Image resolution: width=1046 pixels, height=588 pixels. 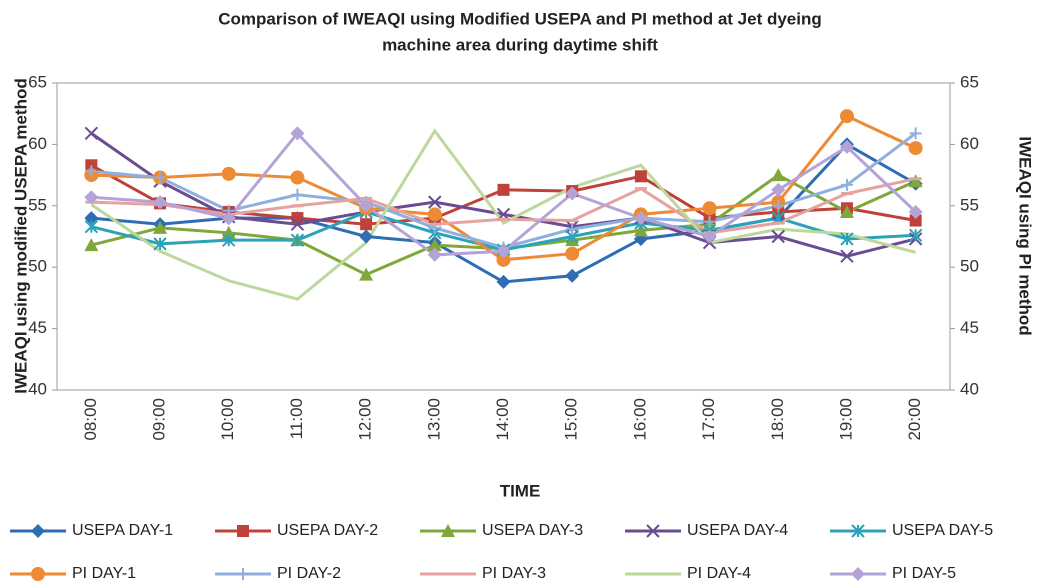 I want to click on legend-item: PI DAY-4, so click(x=688, y=573).